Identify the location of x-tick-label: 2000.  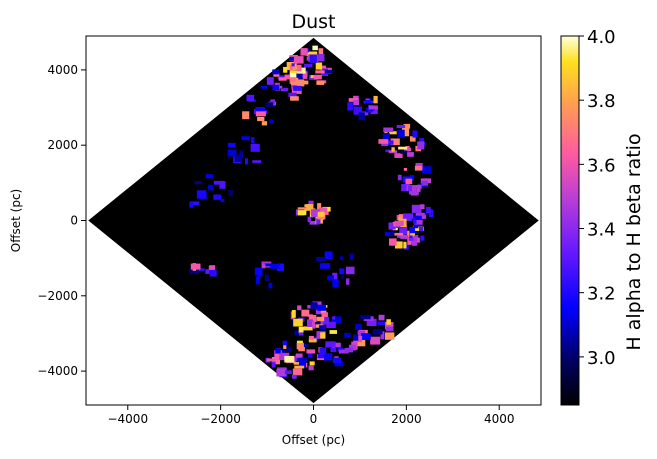
(406, 419).